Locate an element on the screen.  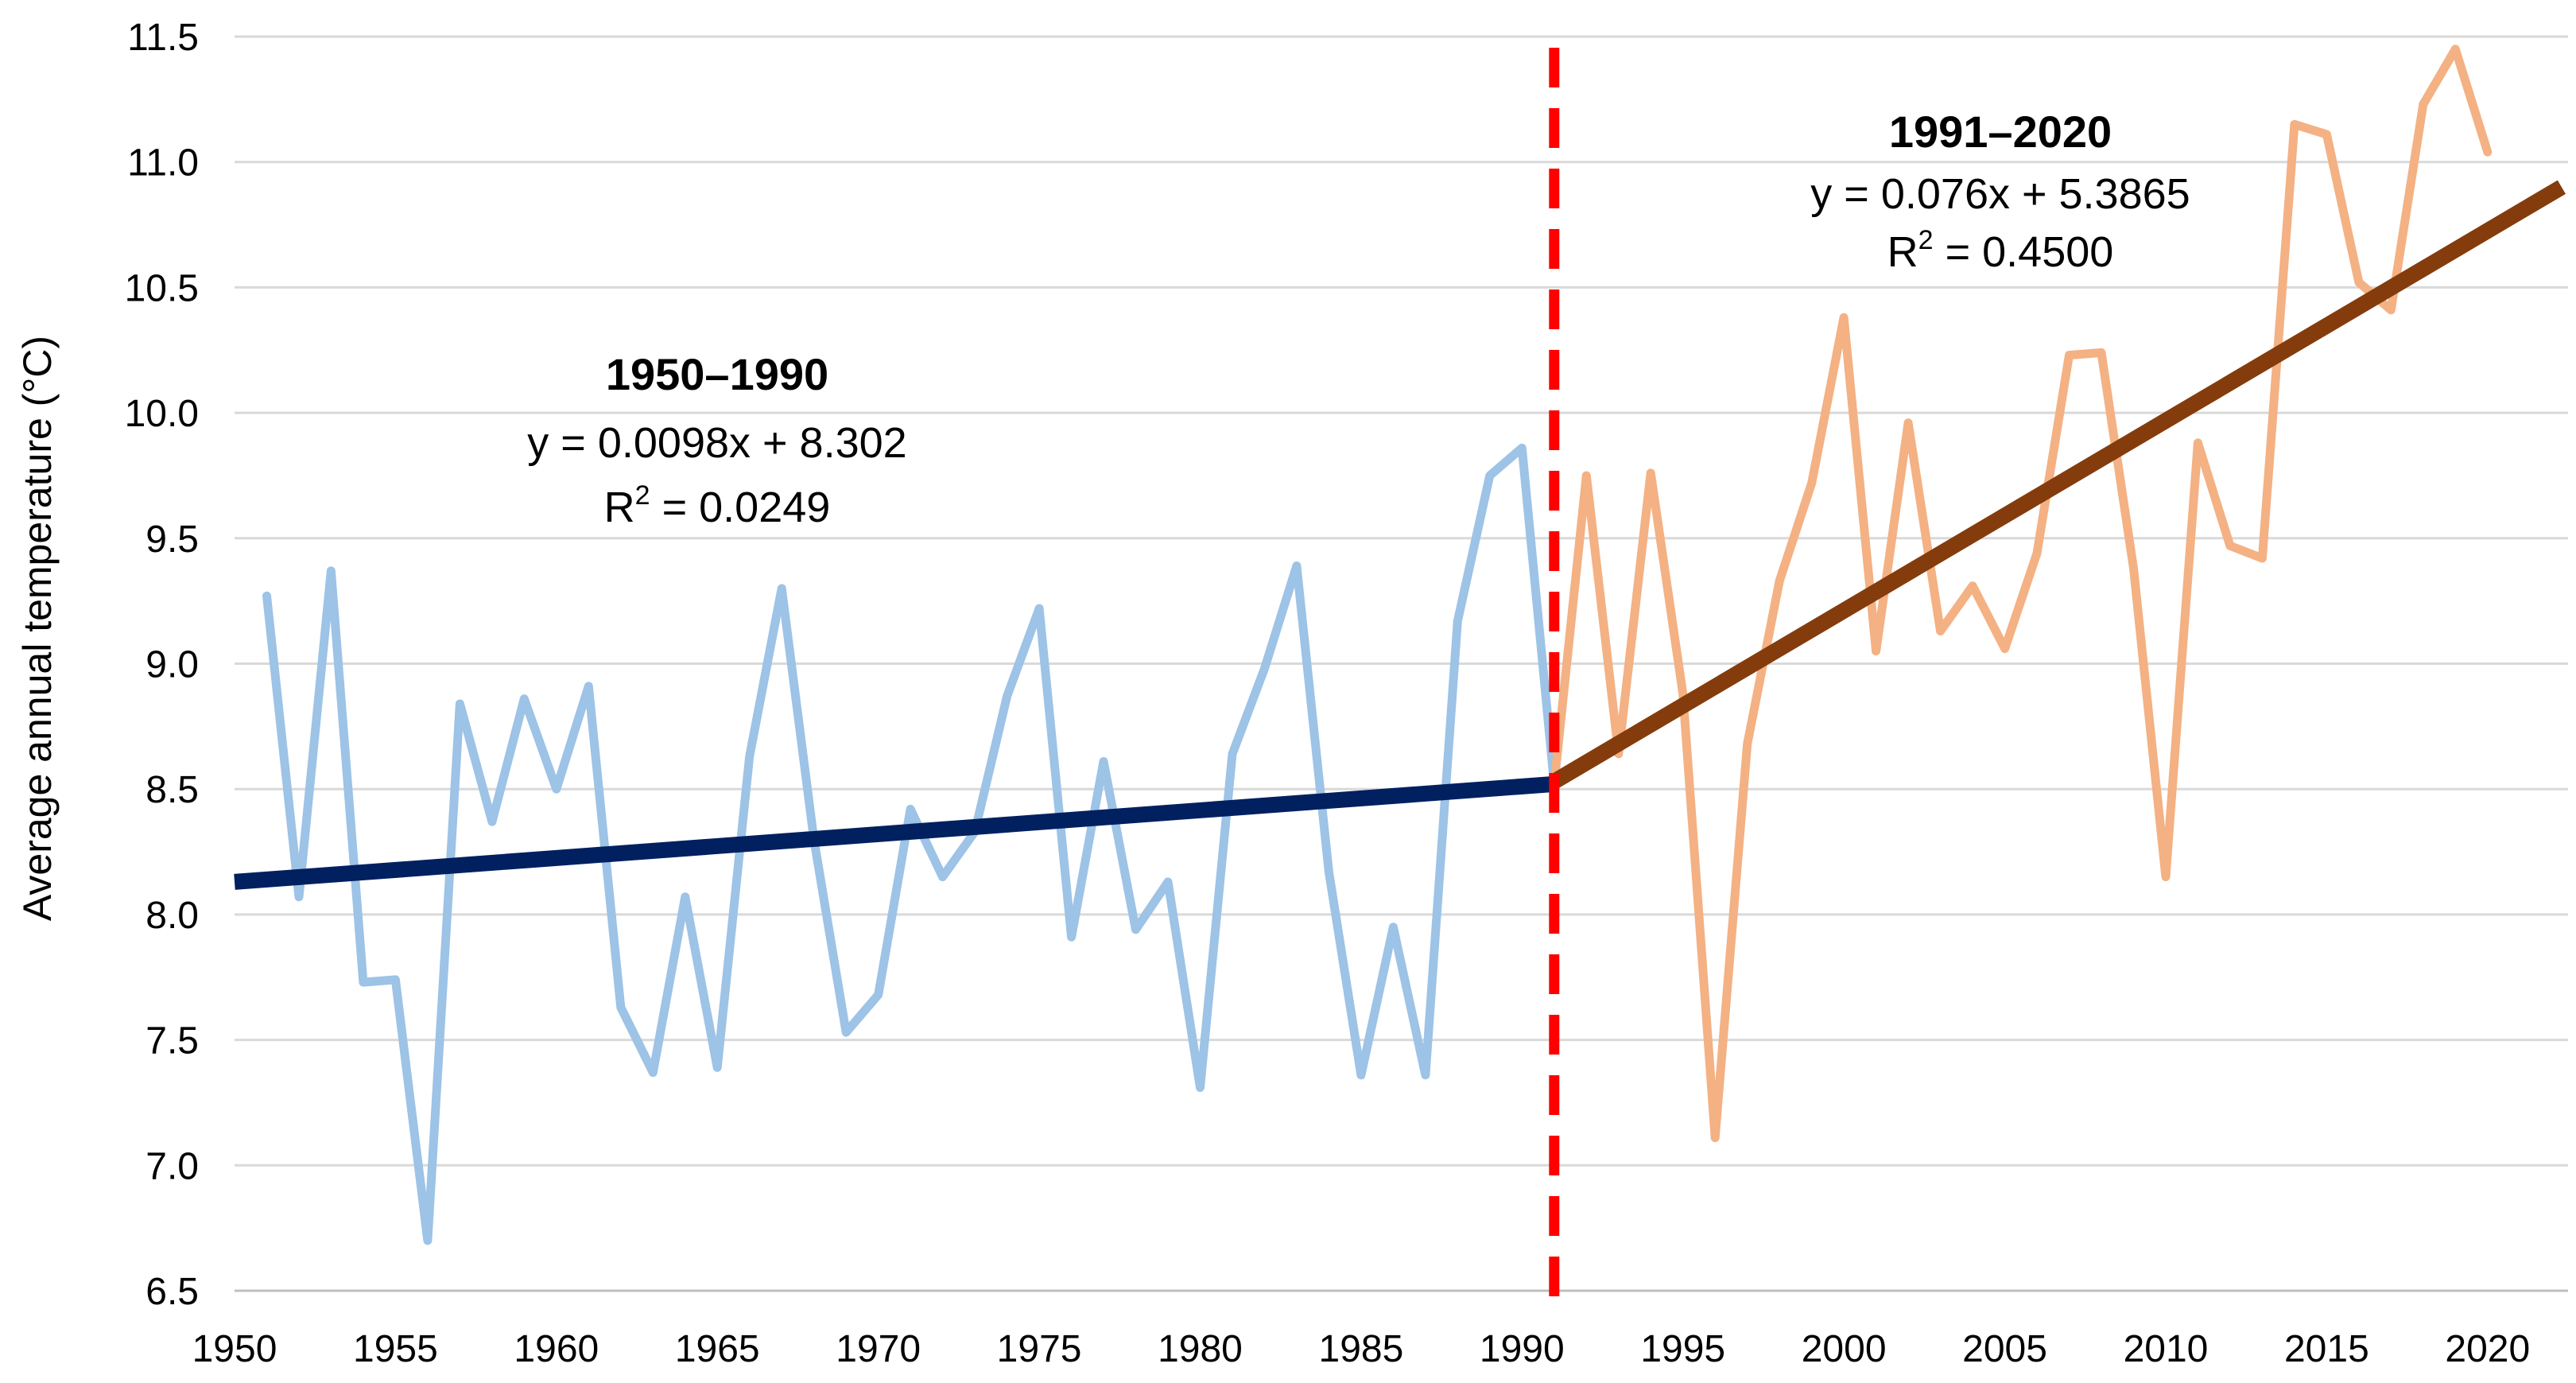
x-tick-label: 2010 is located at coordinates (2167, 1349).